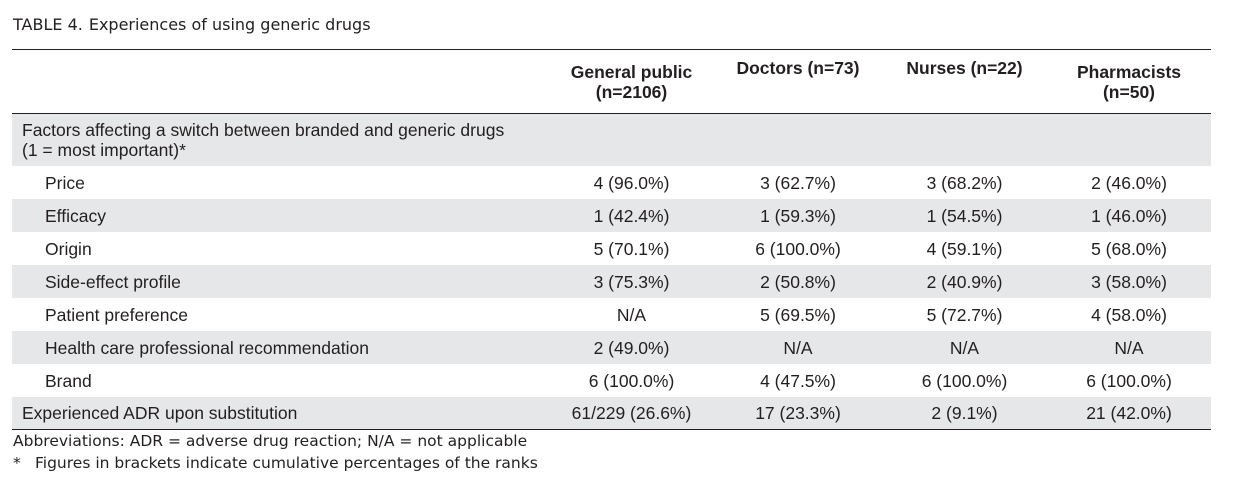 This screenshot has width=1238, height=487. What do you see at coordinates (280, 347) in the screenshot?
I see `row-label: Health care professional recommendation` at bounding box center [280, 347].